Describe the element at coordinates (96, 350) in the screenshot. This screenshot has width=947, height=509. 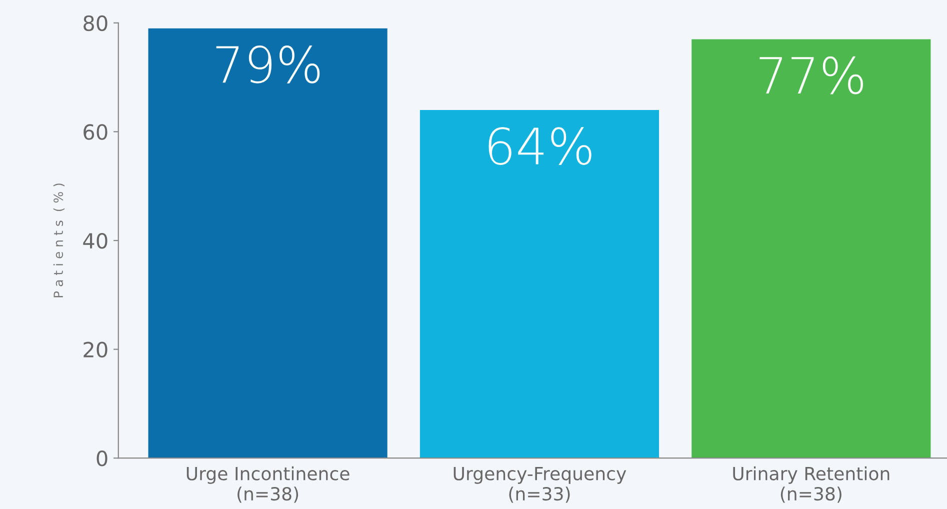
I see `y-tick-label: 20` at that location.